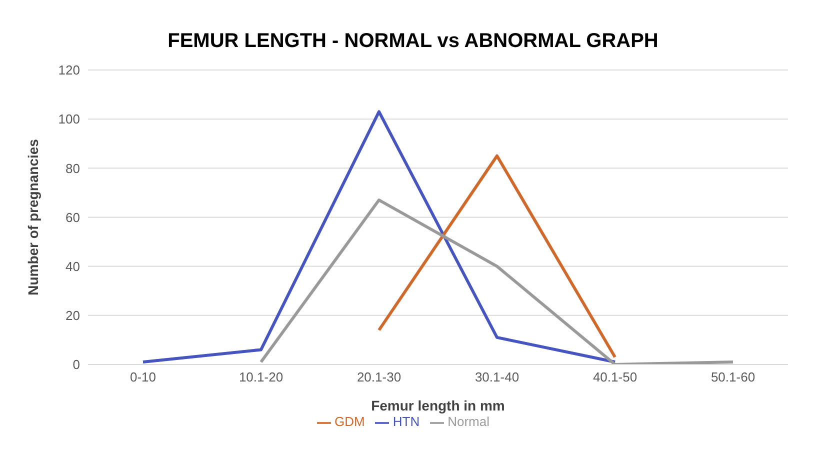 This screenshot has width=826, height=450. I want to click on x-tick-label: 0-10, so click(143, 377).